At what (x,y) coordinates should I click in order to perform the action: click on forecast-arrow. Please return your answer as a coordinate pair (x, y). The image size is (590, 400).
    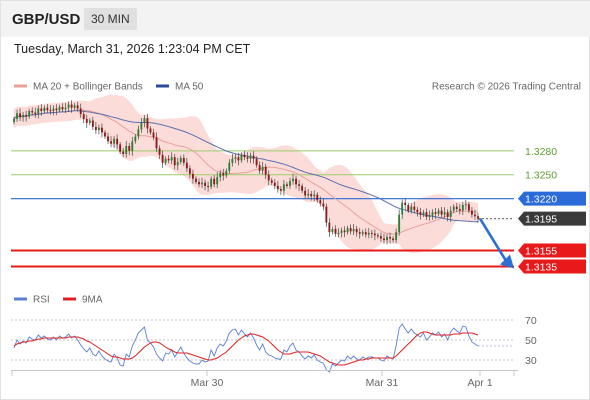
    Looking at the image, I should click on (496, 243).